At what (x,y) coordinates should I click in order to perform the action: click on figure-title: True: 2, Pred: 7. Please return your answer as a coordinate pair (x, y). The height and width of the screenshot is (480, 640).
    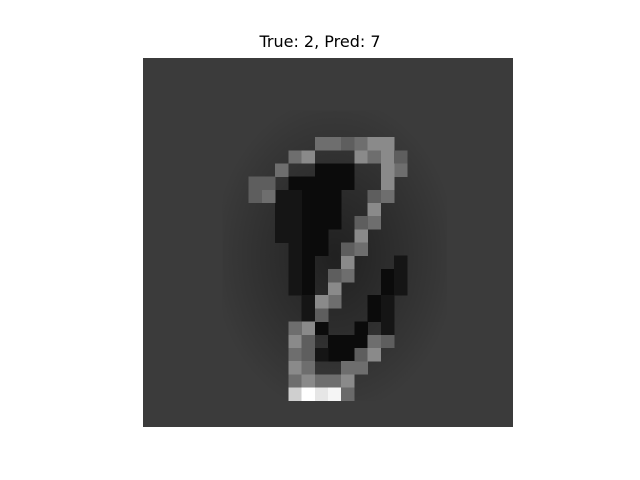
    Looking at the image, I should click on (320, 41).